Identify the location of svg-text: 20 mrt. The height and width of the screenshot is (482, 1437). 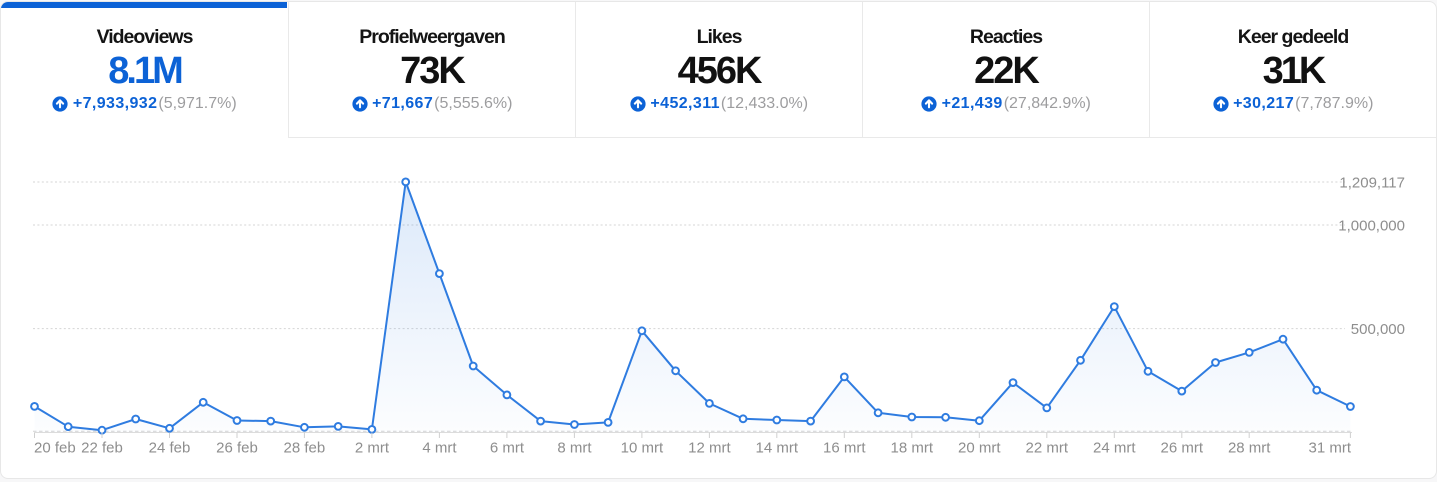
(979, 448).